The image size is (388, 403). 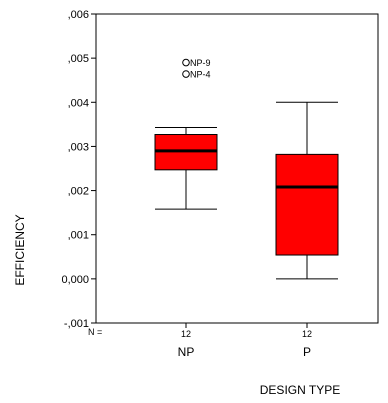 I want to click on outliers-layer: NP-9 NP-4, so click(x=196, y=69).